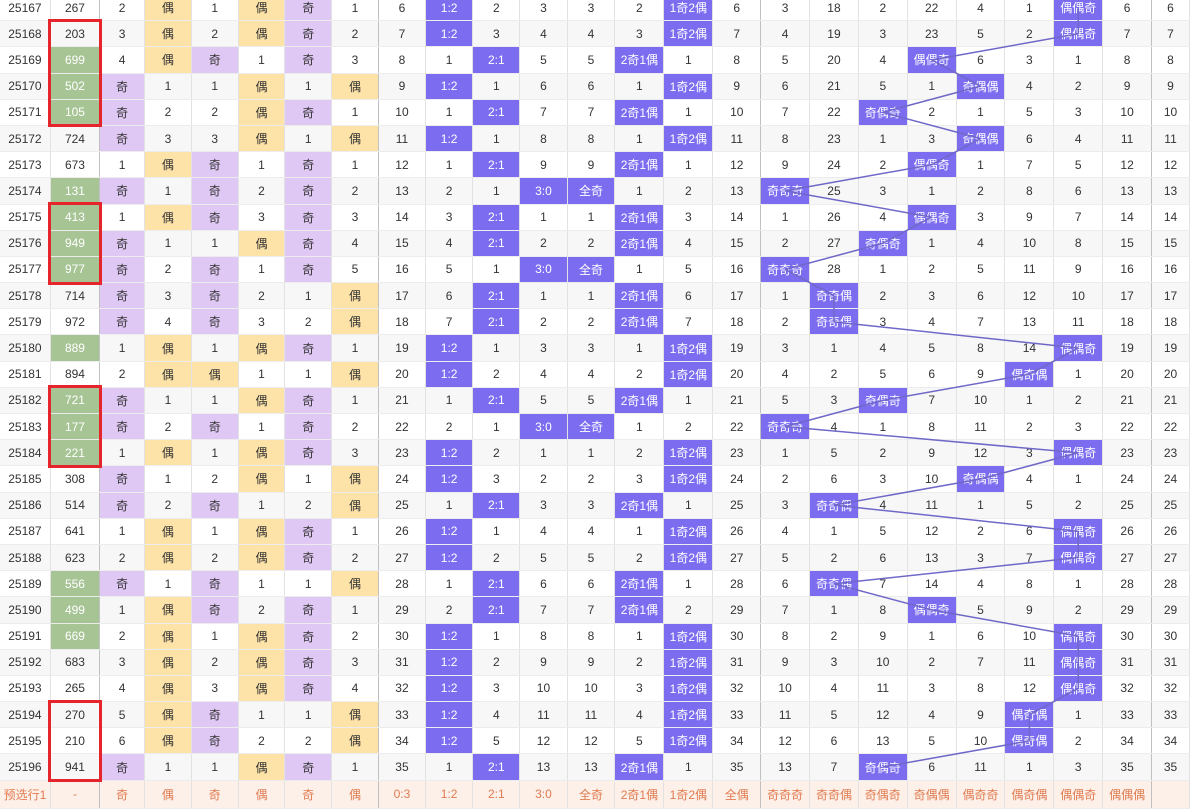  What do you see at coordinates (1029, 794) in the screenshot?
I see `preselect-cell: 偶奇偶` at bounding box center [1029, 794].